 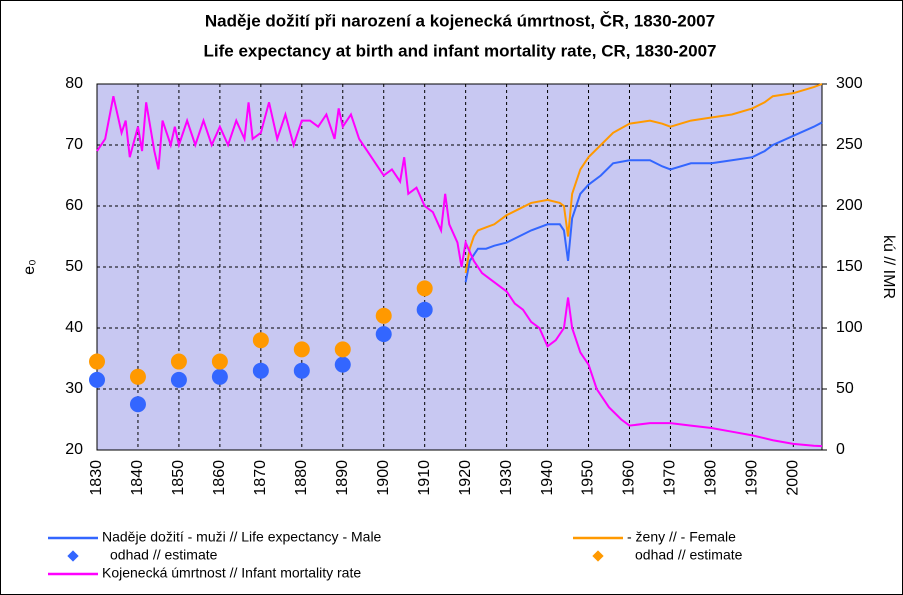 I want to click on x-tick-label: 2000, so click(x=793, y=478).